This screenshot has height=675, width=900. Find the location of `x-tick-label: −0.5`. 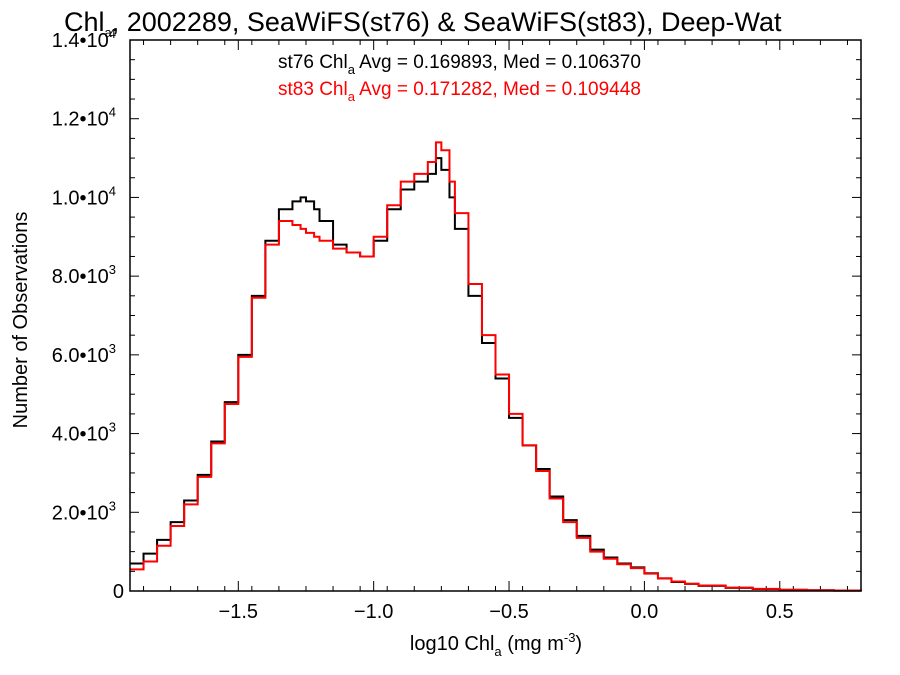

x-tick-label: −0.5 is located at coordinates (508, 612).